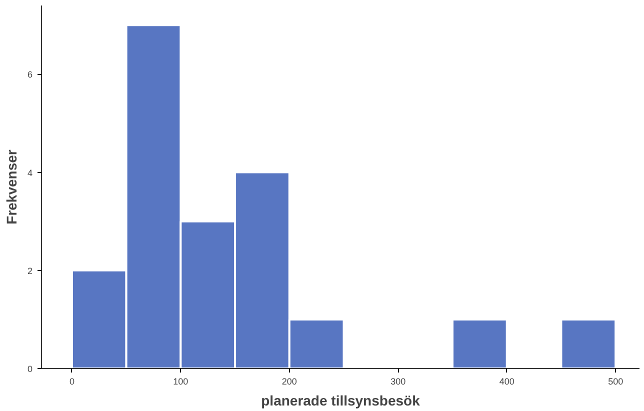  Describe the element at coordinates (616, 381) in the screenshot. I see `x-tick-label: 500` at that location.